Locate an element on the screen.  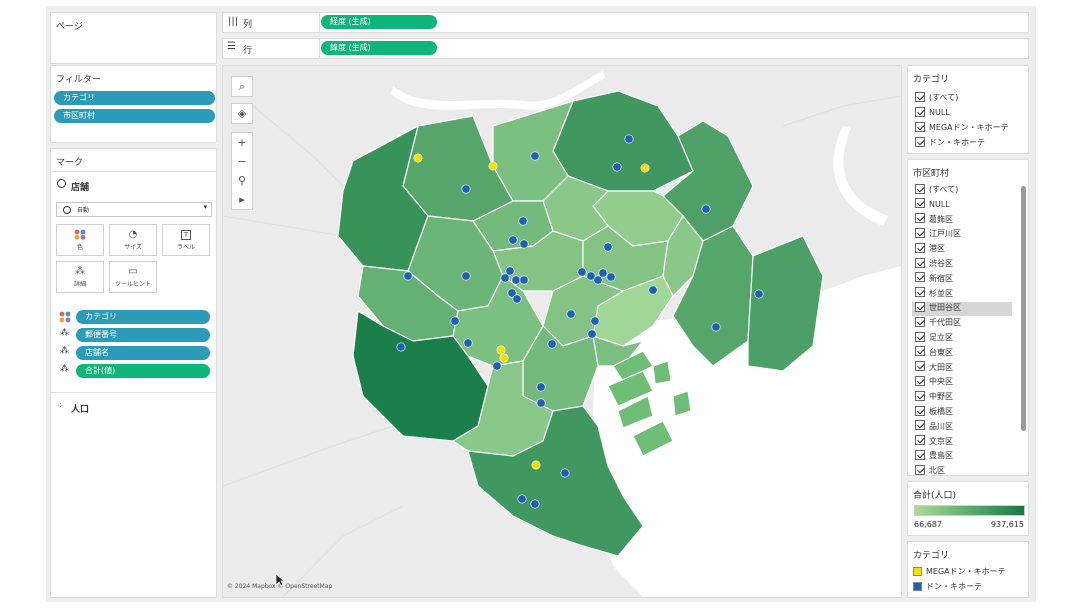
zoom-out-icon: − is located at coordinates (242, 161).